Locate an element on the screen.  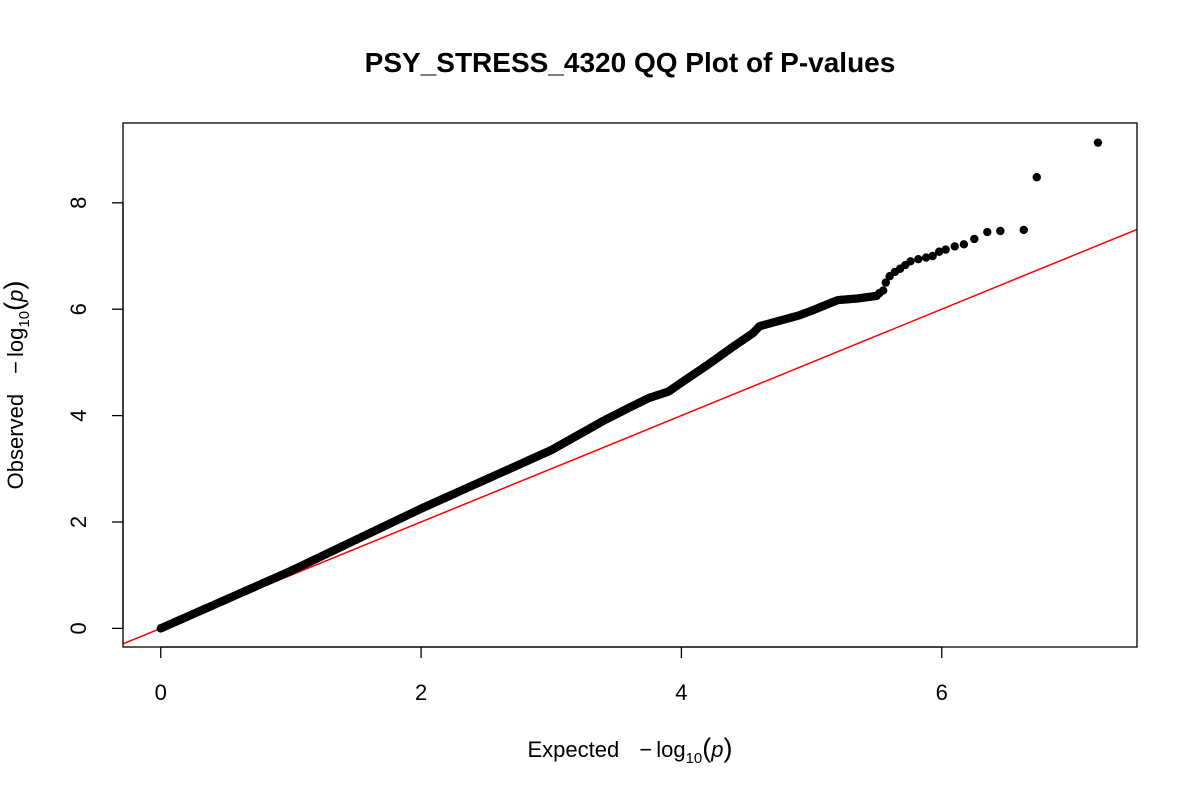
x-axis: 0 2 4 6 is located at coordinates (551, 675).